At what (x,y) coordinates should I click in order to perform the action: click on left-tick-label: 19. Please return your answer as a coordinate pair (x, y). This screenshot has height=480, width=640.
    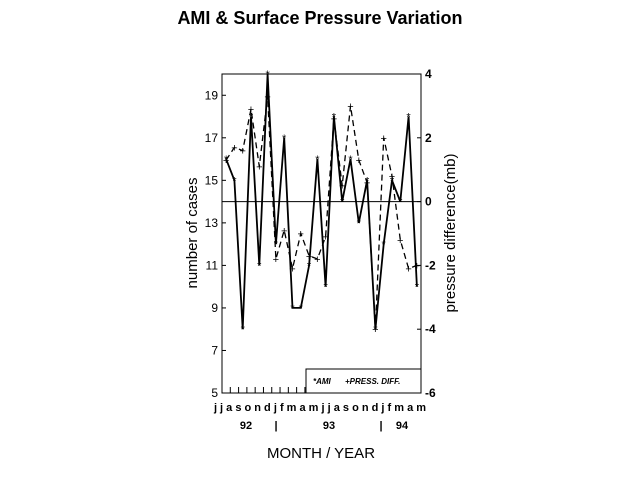
    Looking at the image, I should click on (212, 95).